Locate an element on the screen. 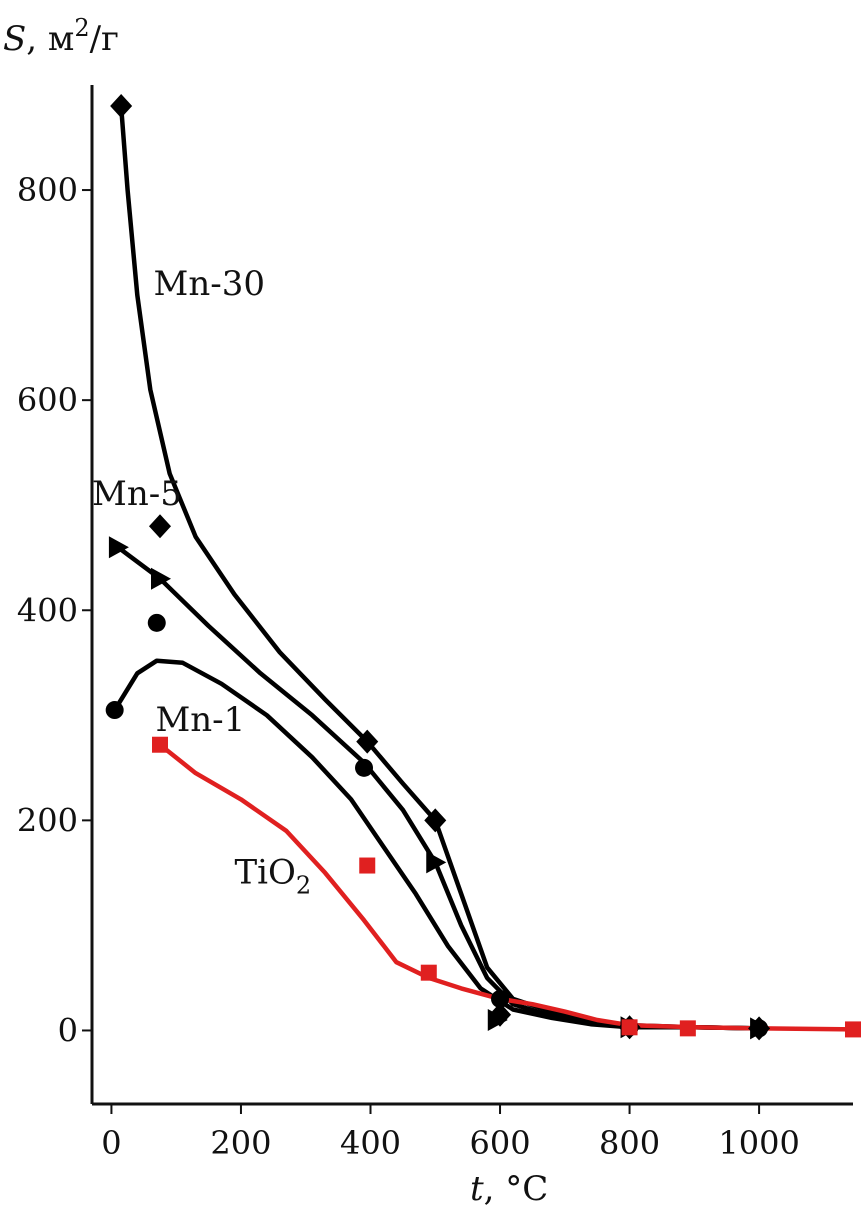 The height and width of the screenshot is (1219, 865). series-label-tio2: TiO2 is located at coordinates (272, 875).